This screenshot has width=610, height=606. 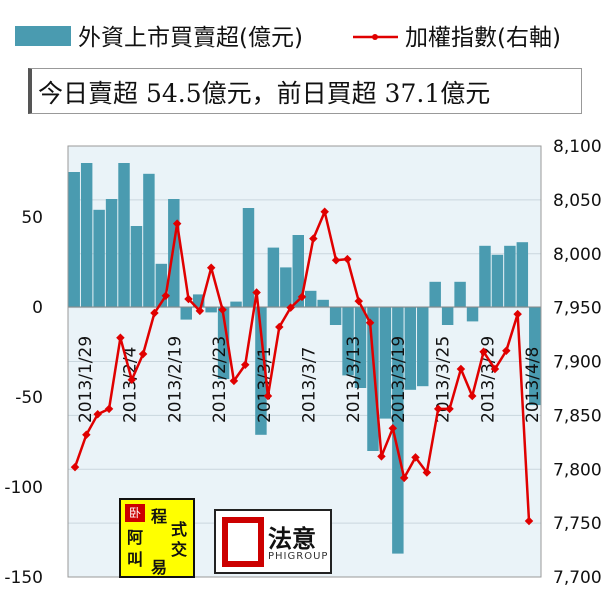 What do you see at coordinates (157, 538) in the screenshot?
I see `logo-program-trading: 卧 程 式 阿 交 叫 易` at bounding box center [157, 538].